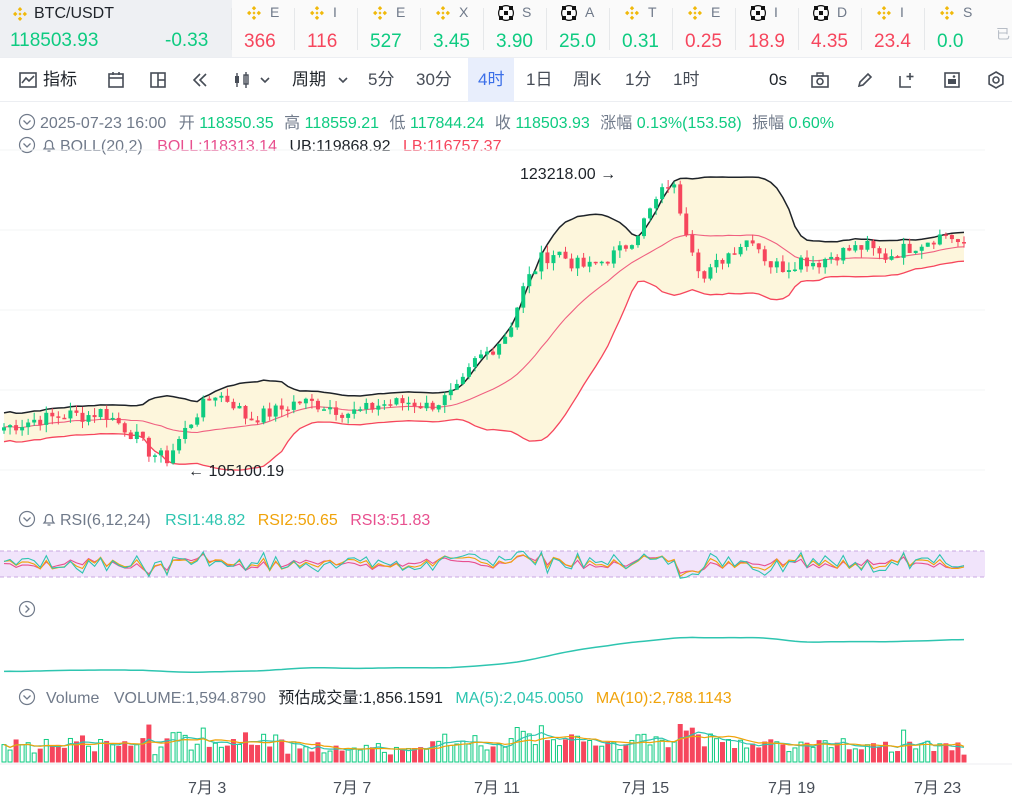 Image resolution: width=1012 pixels, height=802 pixels. What do you see at coordinates (767, 28) in the screenshot?
I see `ticker-item: I 18.9` at bounding box center [767, 28].